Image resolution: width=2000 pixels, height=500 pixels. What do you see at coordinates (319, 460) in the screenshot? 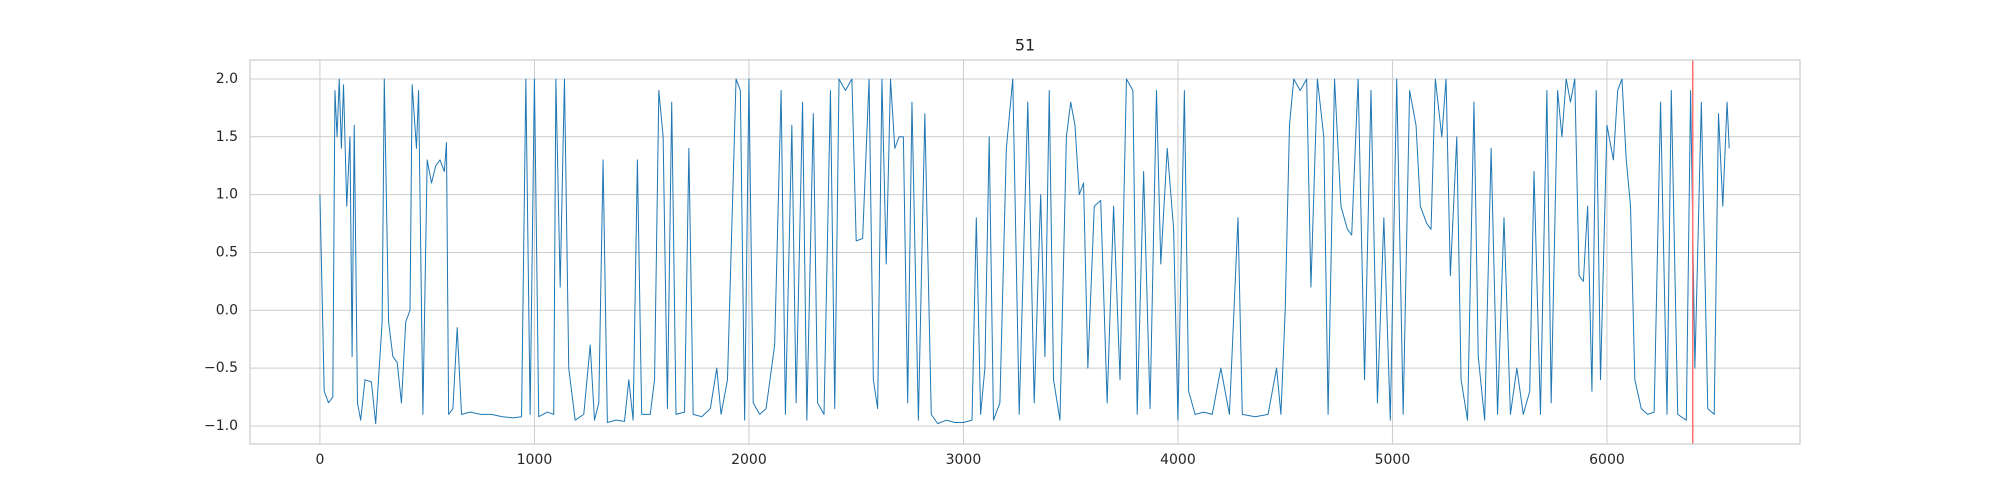
I see `x-tick-label: 0` at bounding box center [319, 460].